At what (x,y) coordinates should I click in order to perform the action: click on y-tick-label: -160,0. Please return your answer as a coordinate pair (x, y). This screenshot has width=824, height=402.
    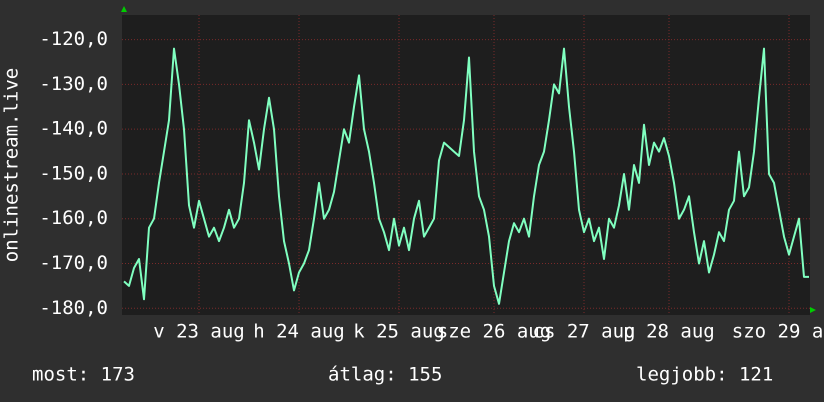
    Looking at the image, I should click on (73, 218).